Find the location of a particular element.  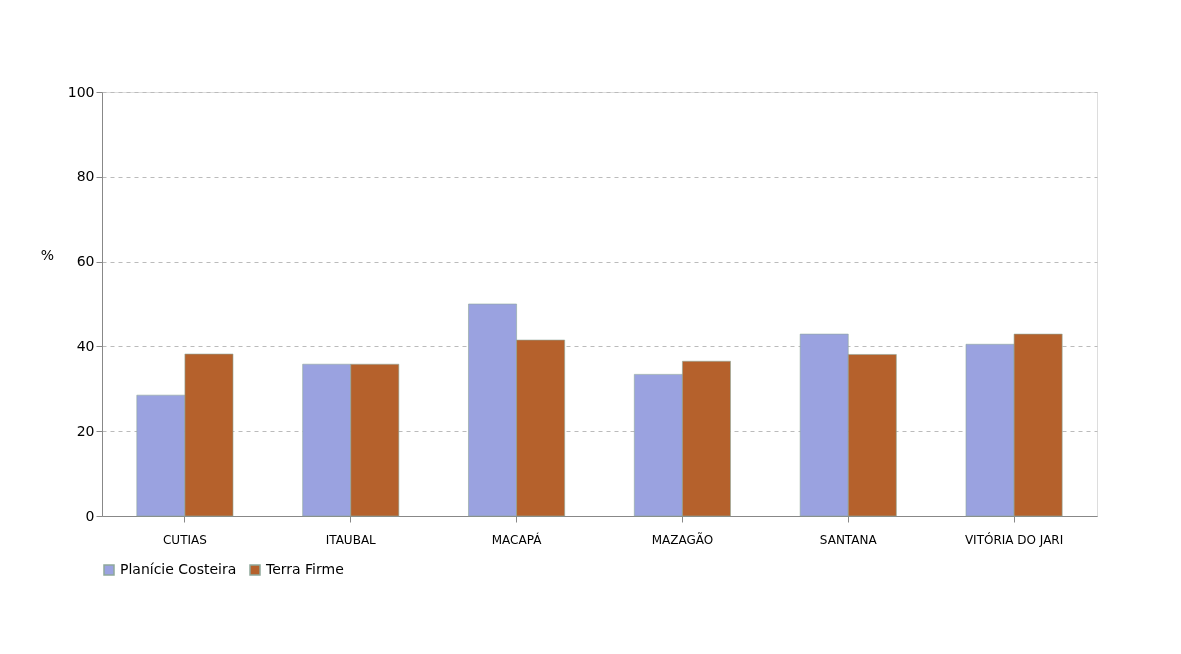

x-tick-label: MACAPÁ is located at coordinates (517, 539).